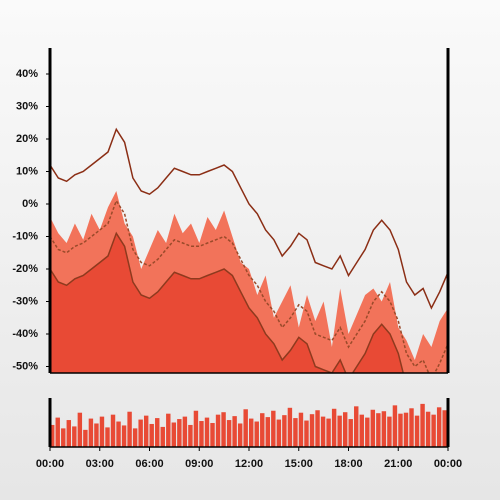 This screenshot has width=500, height=500. Describe the element at coordinates (199, 464) in the screenshot. I see `x-tick-label: 09:00` at that location.